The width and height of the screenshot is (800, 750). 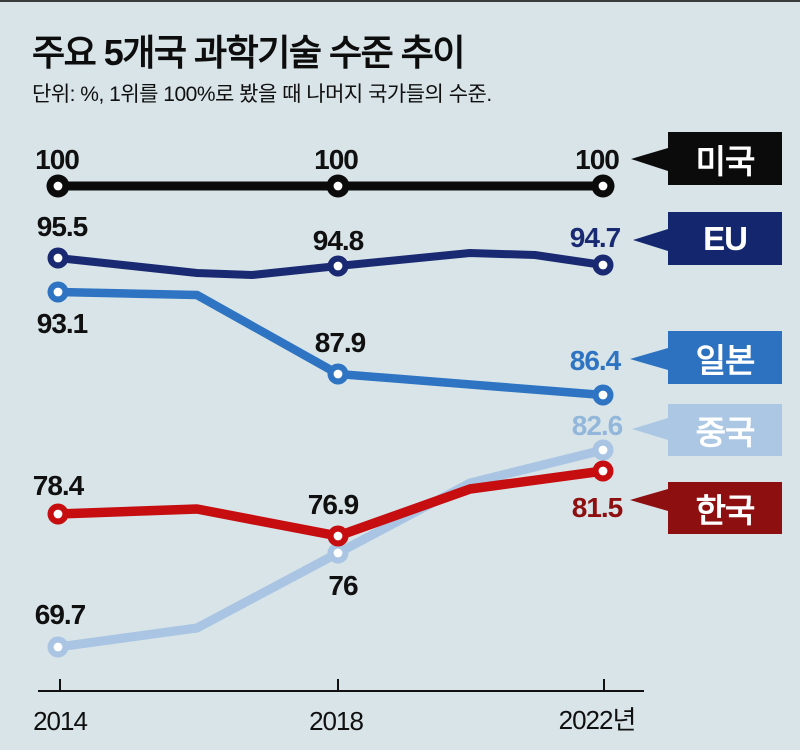 What do you see at coordinates (248, 52) in the screenshot?
I see `page-title: 주요 5개국 과학기술 수준 추이` at bounding box center [248, 52].